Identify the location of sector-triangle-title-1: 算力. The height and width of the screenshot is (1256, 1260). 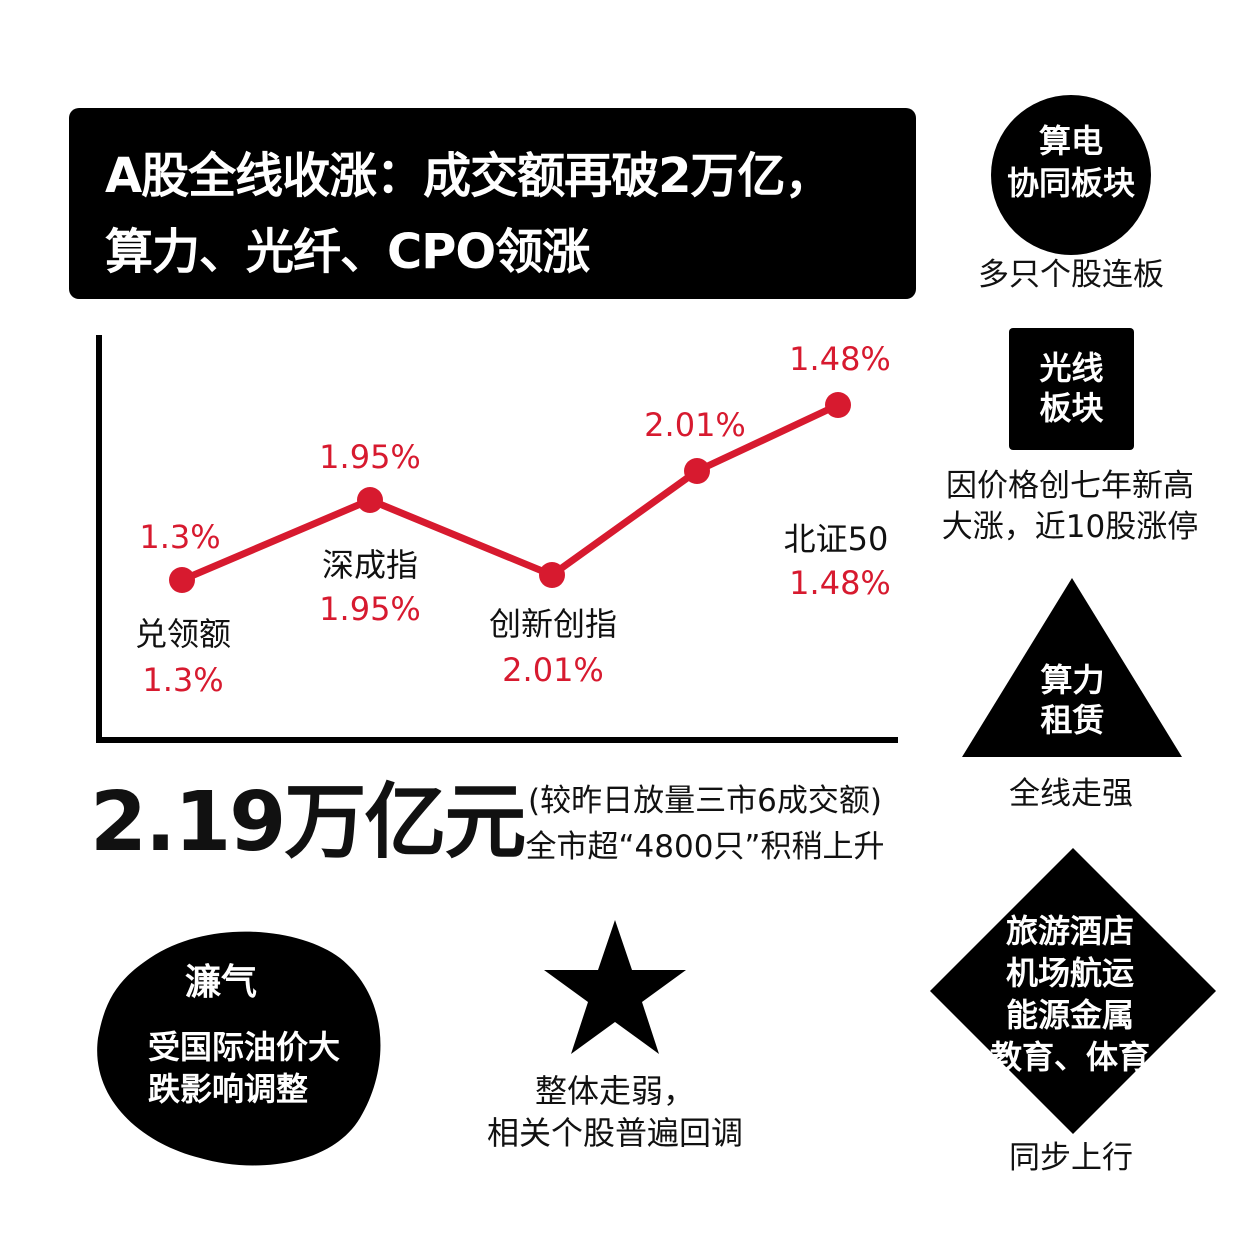
(1072, 680).